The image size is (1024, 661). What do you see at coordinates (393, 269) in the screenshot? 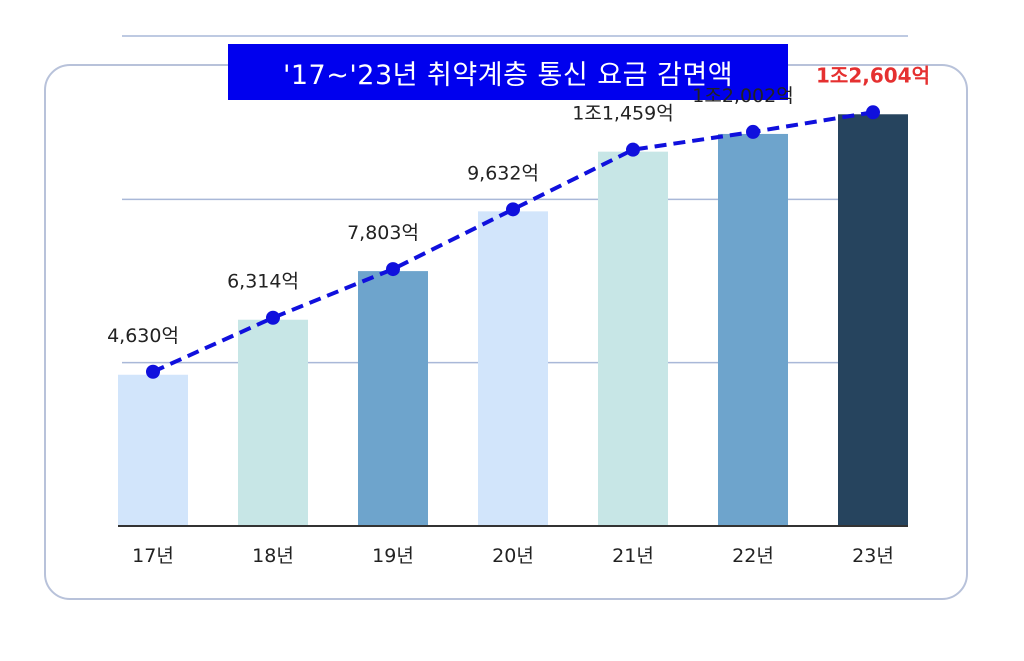
I see `point-19년` at bounding box center [393, 269].